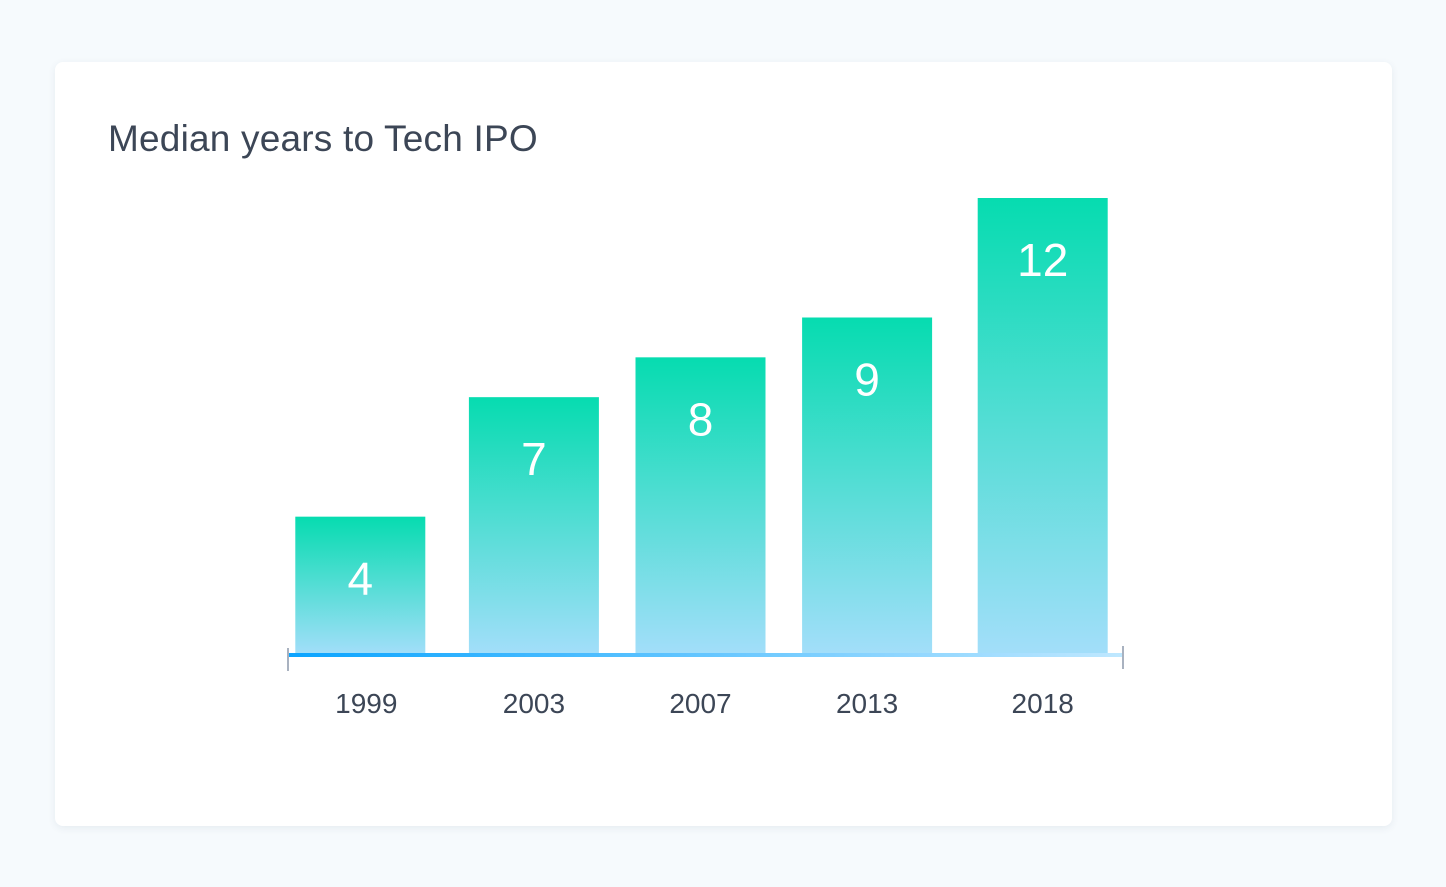 This screenshot has height=887, width=1446. Describe the element at coordinates (361, 579) in the screenshot. I see `value-label: 4` at that location.